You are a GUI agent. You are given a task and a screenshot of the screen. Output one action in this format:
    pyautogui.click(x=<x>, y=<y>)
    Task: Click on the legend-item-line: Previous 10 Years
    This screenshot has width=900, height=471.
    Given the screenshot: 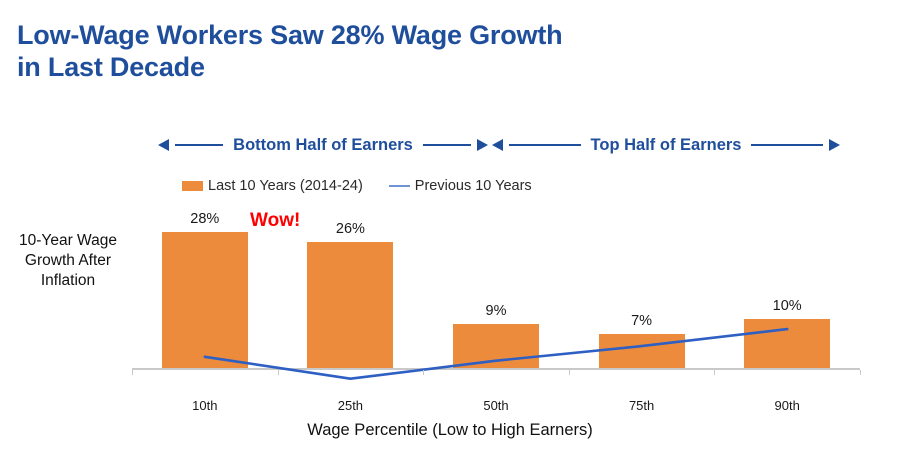 What is the action you would take?
    pyautogui.click(x=460, y=186)
    